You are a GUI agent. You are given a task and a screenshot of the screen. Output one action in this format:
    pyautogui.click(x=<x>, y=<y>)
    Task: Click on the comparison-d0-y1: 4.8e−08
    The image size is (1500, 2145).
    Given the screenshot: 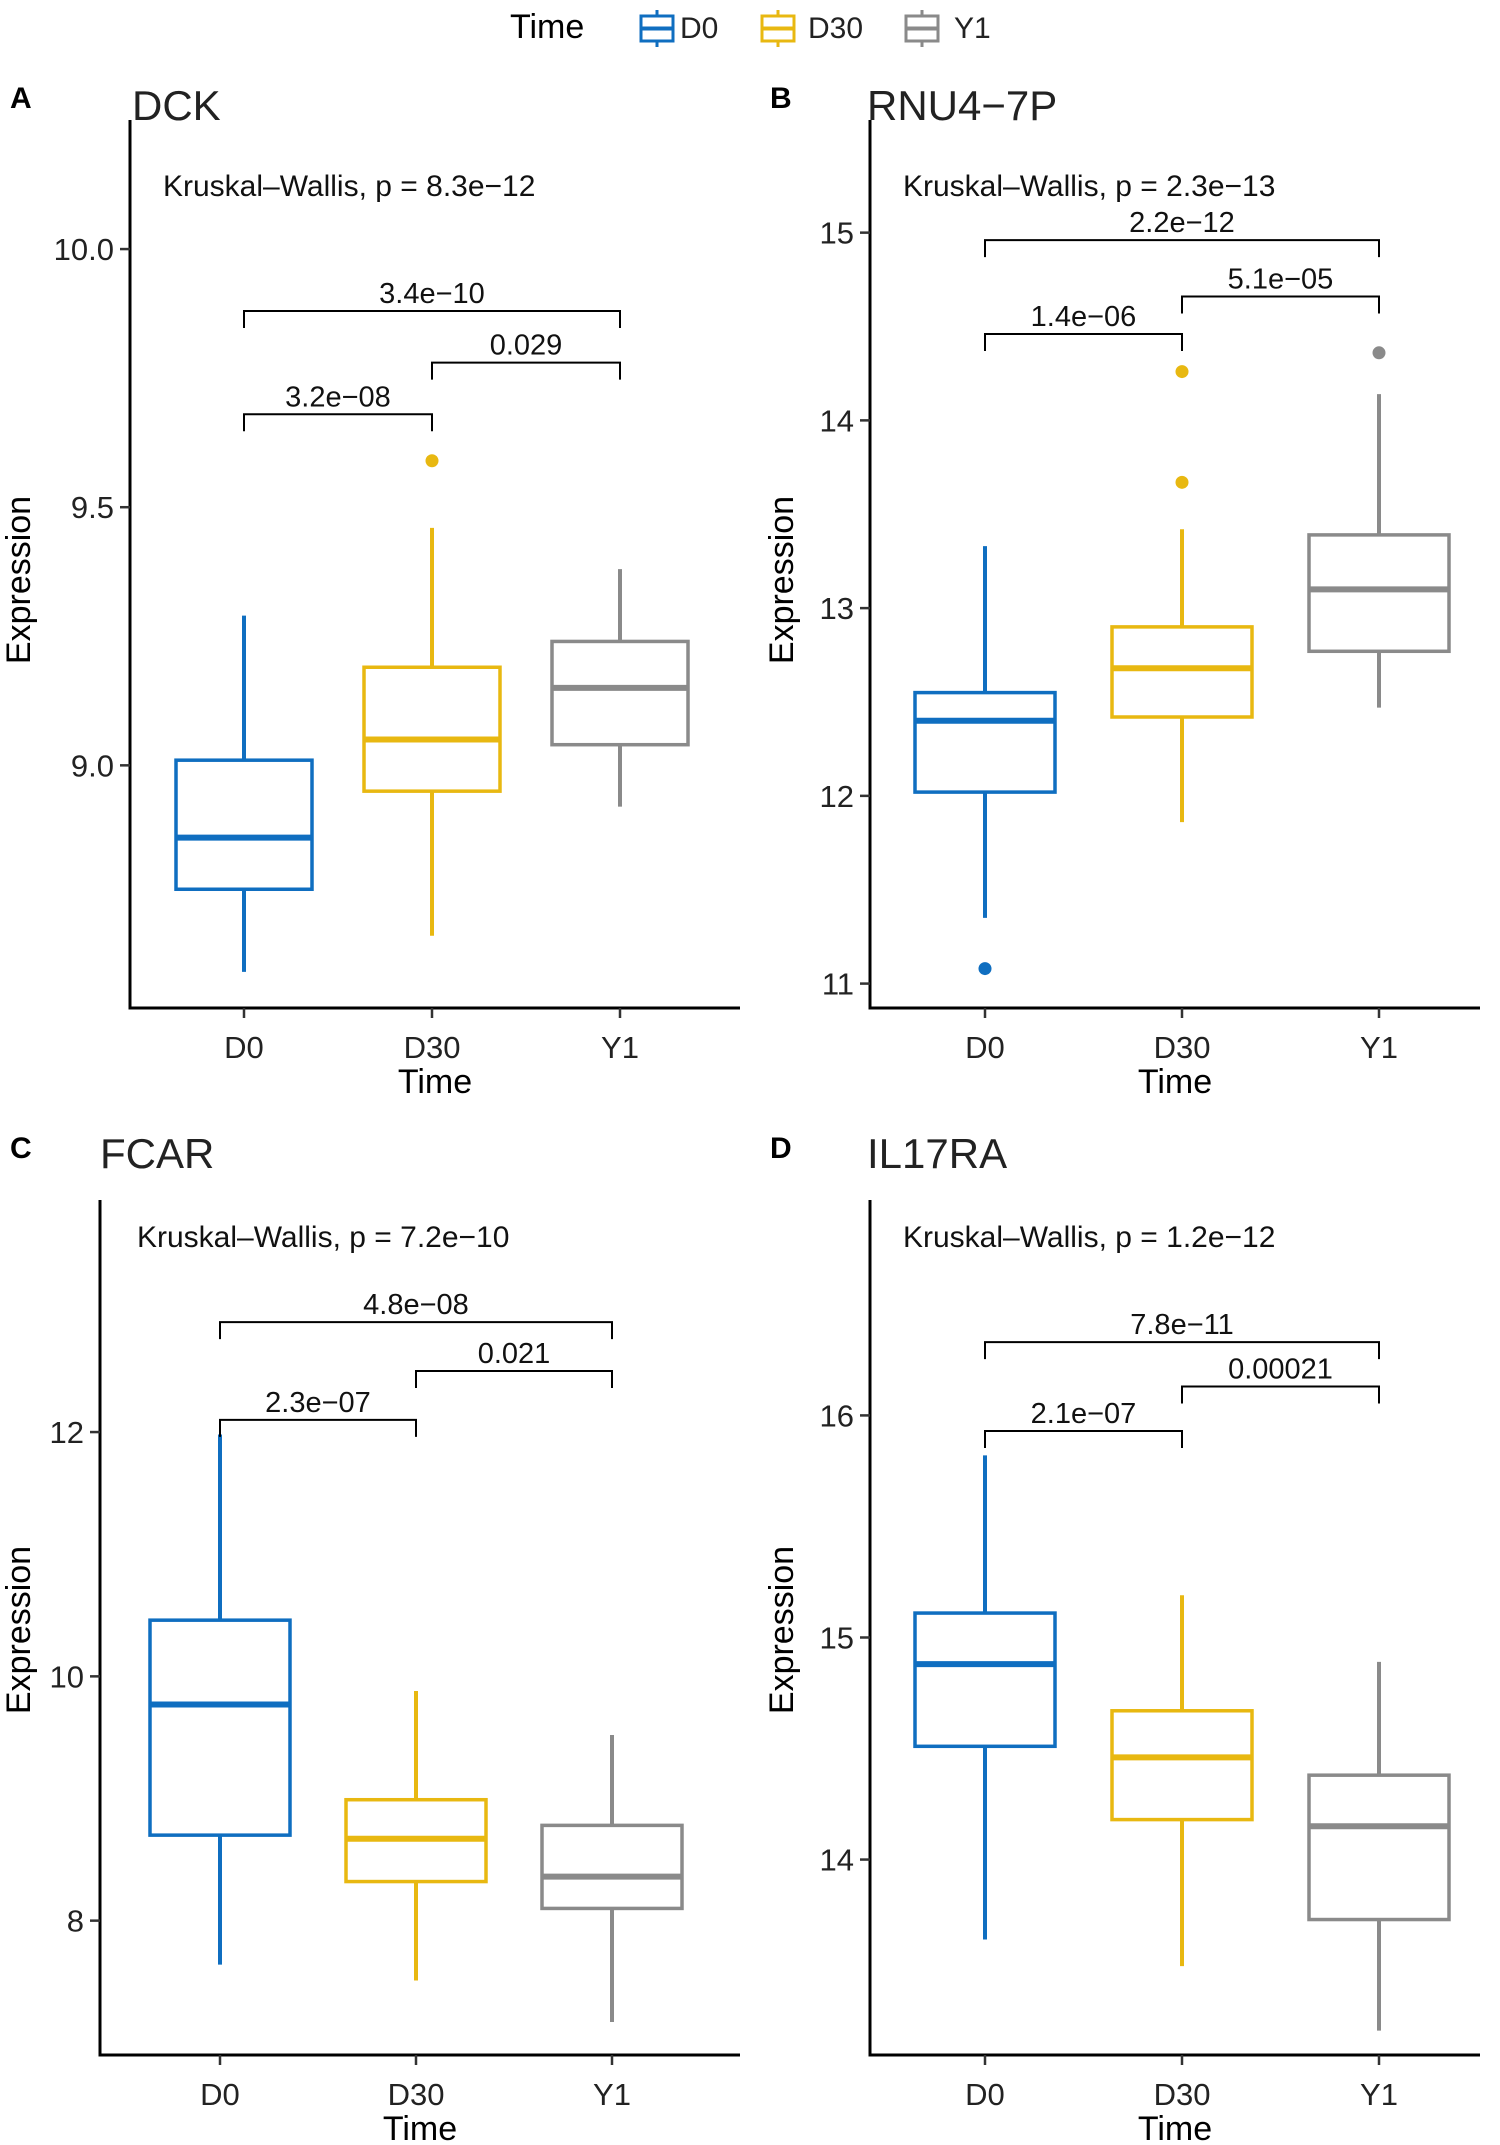 What is the action you would take?
    pyautogui.click(x=416, y=1314)
    